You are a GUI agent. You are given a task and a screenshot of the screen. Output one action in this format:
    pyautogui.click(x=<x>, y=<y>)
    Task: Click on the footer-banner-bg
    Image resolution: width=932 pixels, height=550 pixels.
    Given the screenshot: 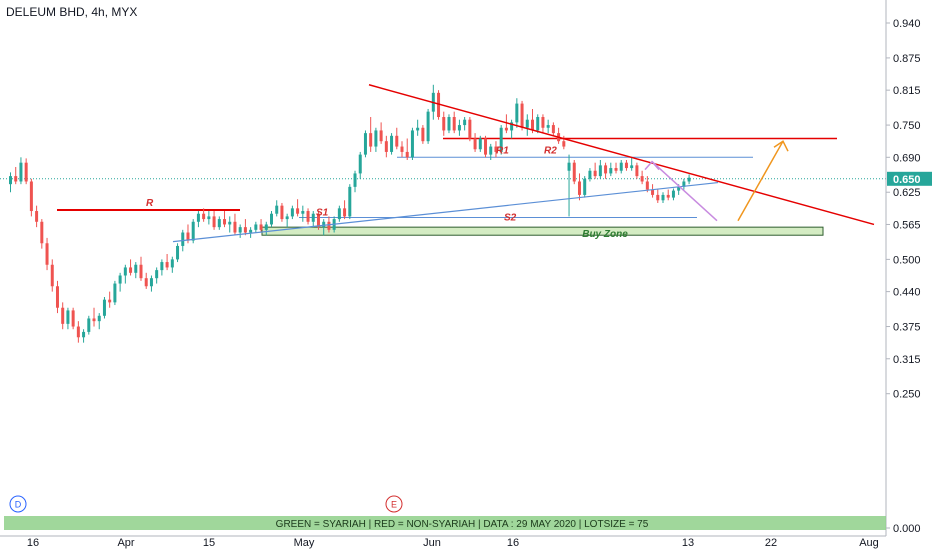 What is the action you would take?
    pyautogui.click(x=445, y=523)
    